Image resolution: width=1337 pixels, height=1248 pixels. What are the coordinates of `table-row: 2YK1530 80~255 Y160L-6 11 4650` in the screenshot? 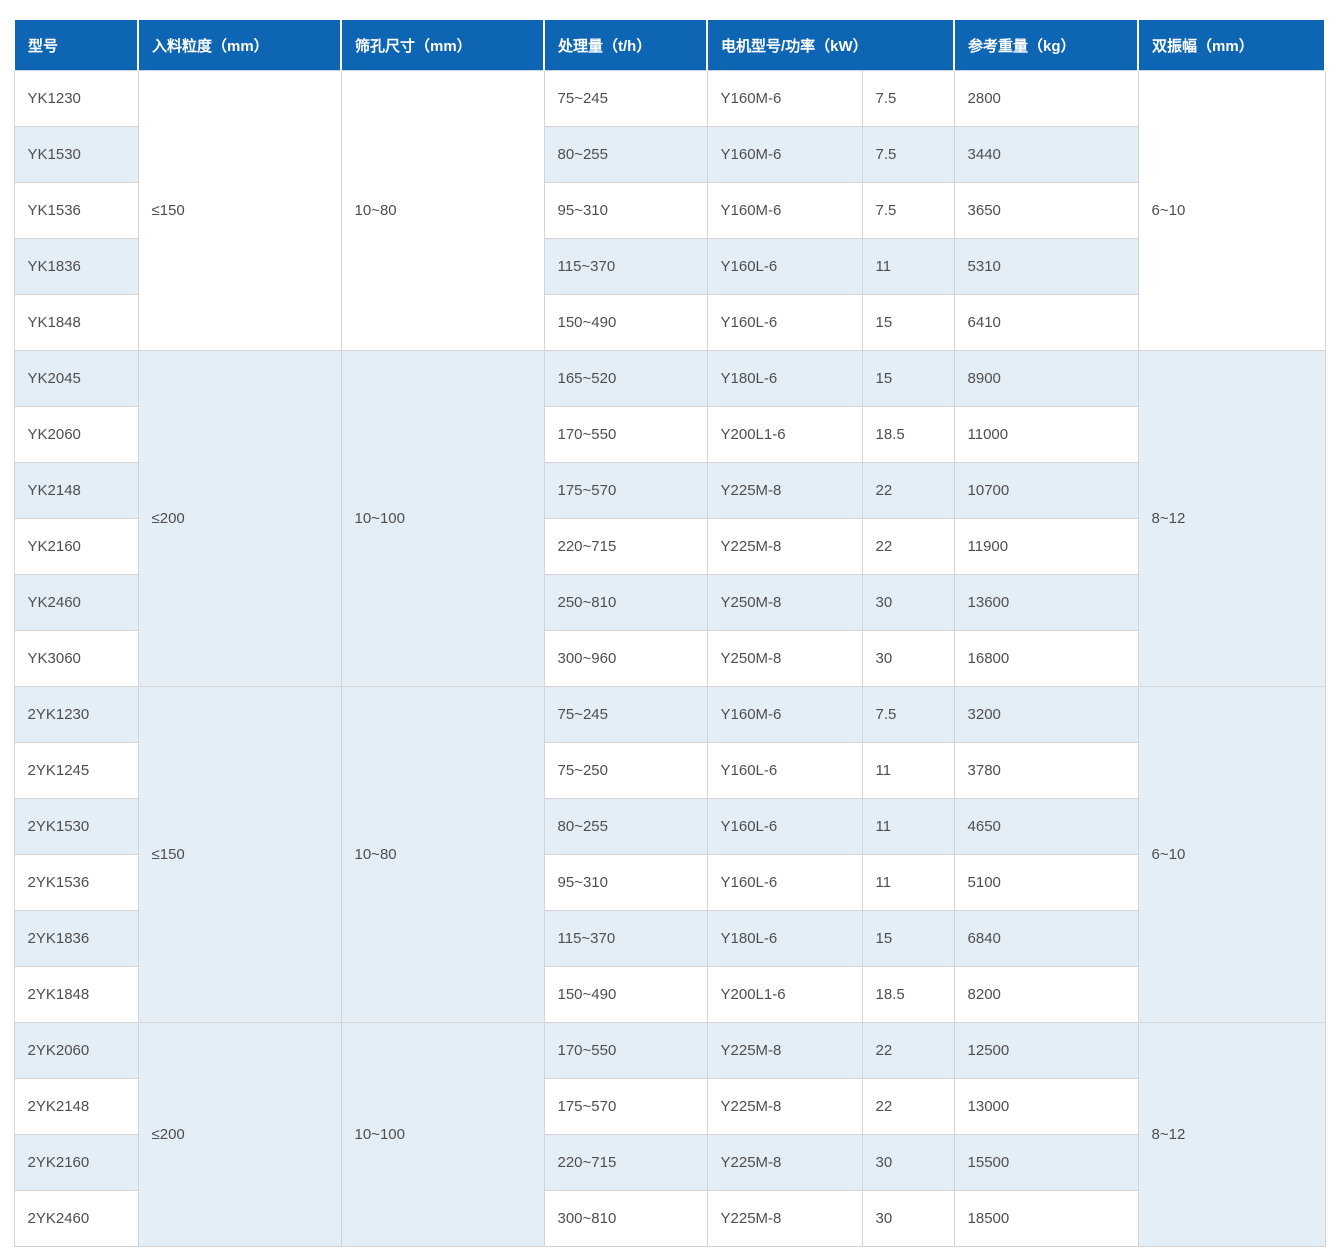 It's located at (669, 826).